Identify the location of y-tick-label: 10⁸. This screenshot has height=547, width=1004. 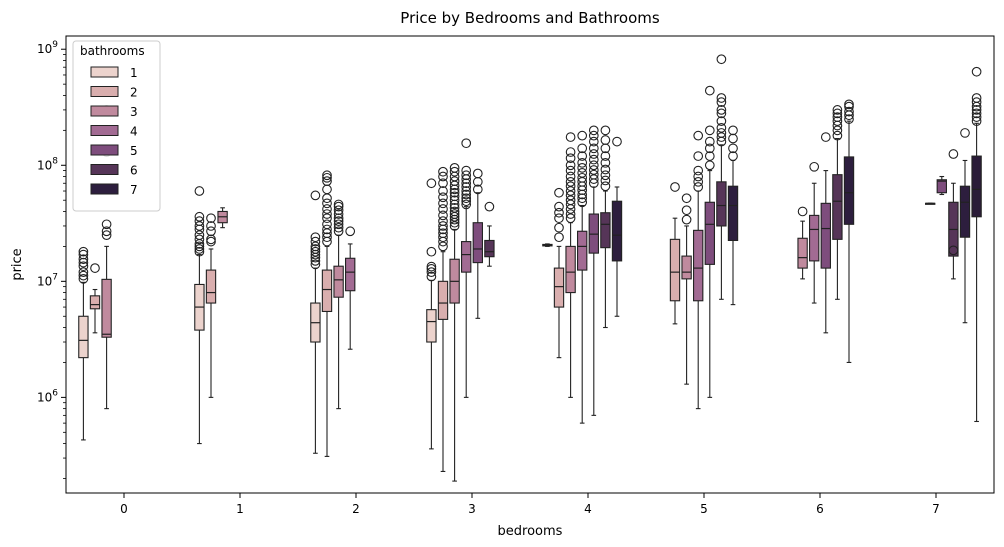
(47, 164).